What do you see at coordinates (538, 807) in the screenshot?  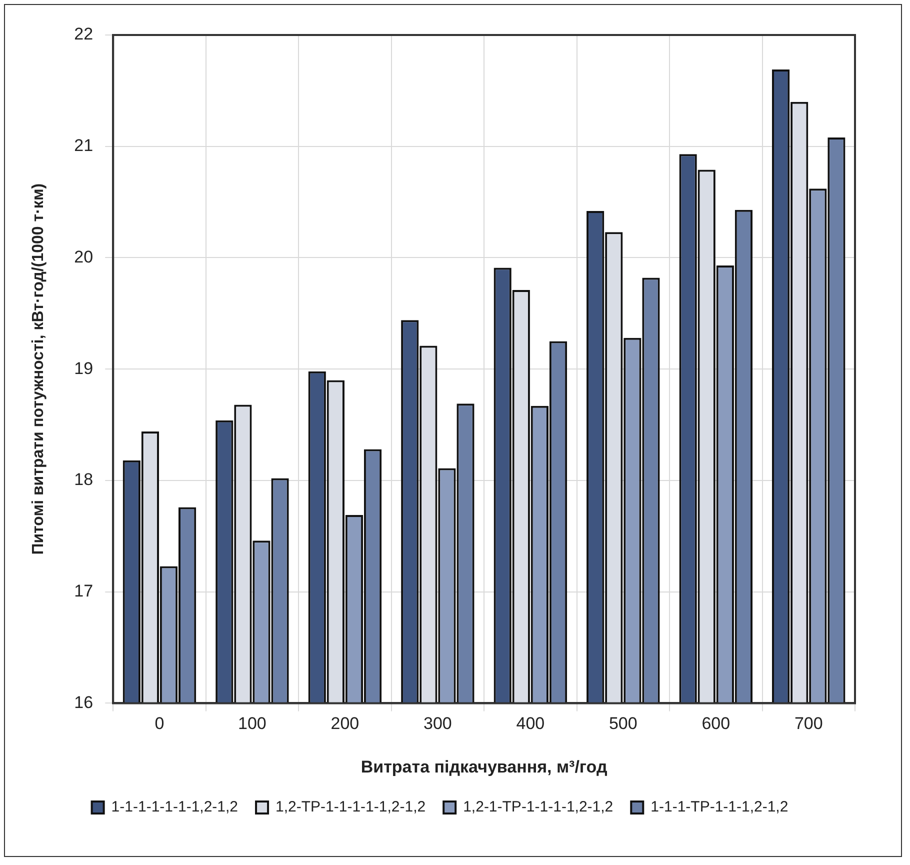 I see `legend-label: 1,2-1-TP-1-1-1-1,2-1,2` at bounding box center [538, 807].